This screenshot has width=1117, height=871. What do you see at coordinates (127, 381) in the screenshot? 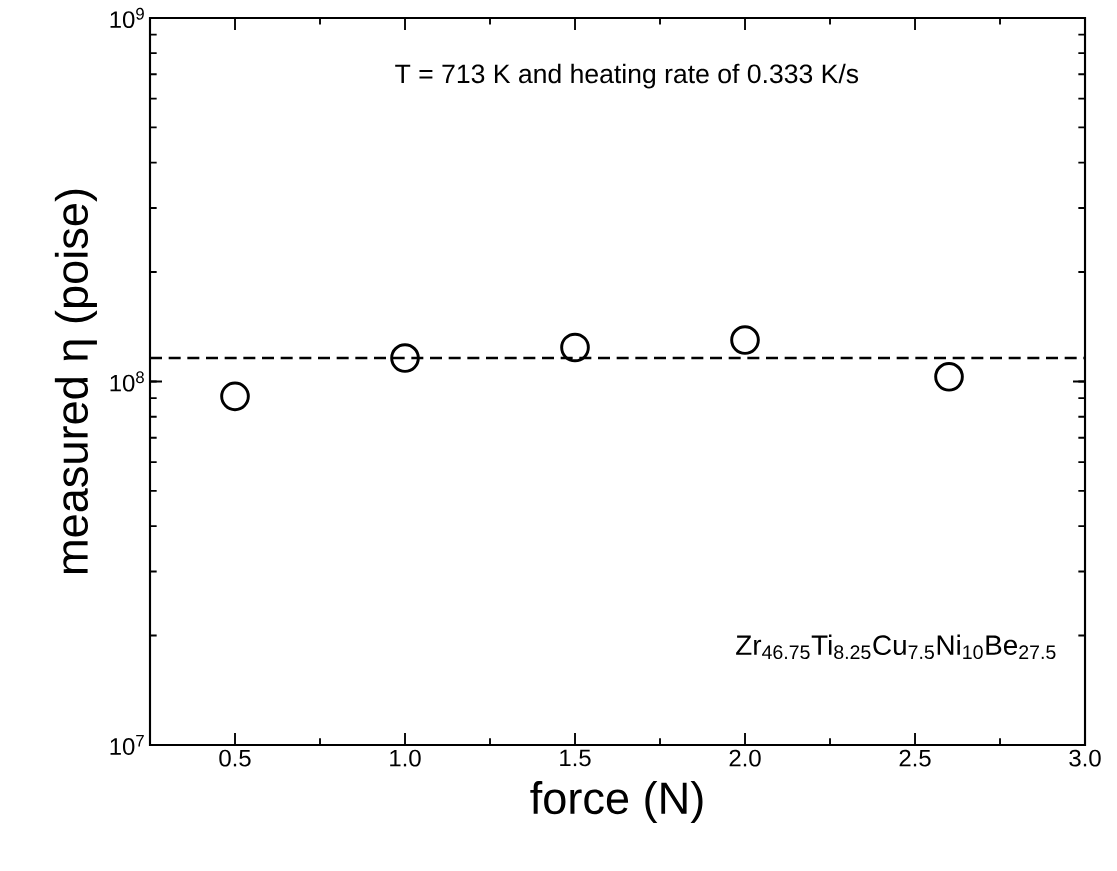
I see `y-tick-label: 10$^{8}$` at bounding box center [127, 381].